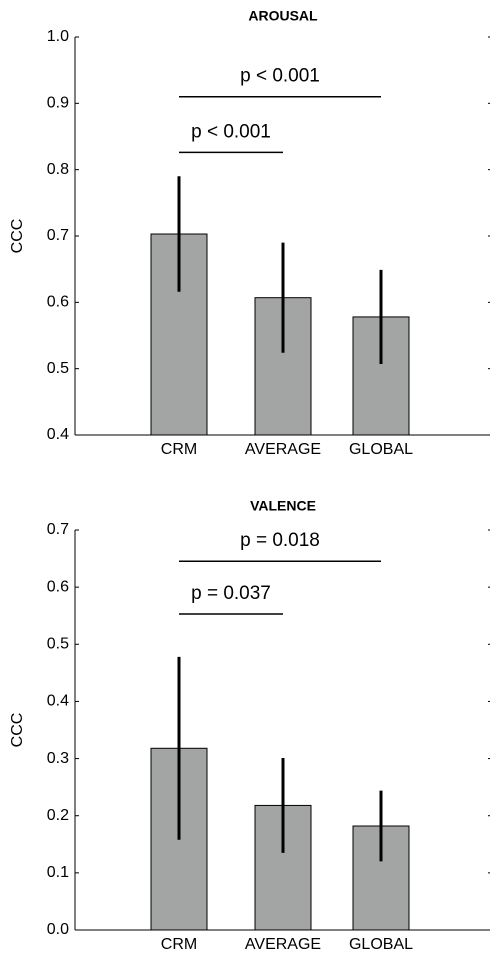 The height and width of the screenshot is (955, 492). Describe the element at coordinates (58, 169) in the screenshot. I see `y-tick-label: 0.8` at that location.